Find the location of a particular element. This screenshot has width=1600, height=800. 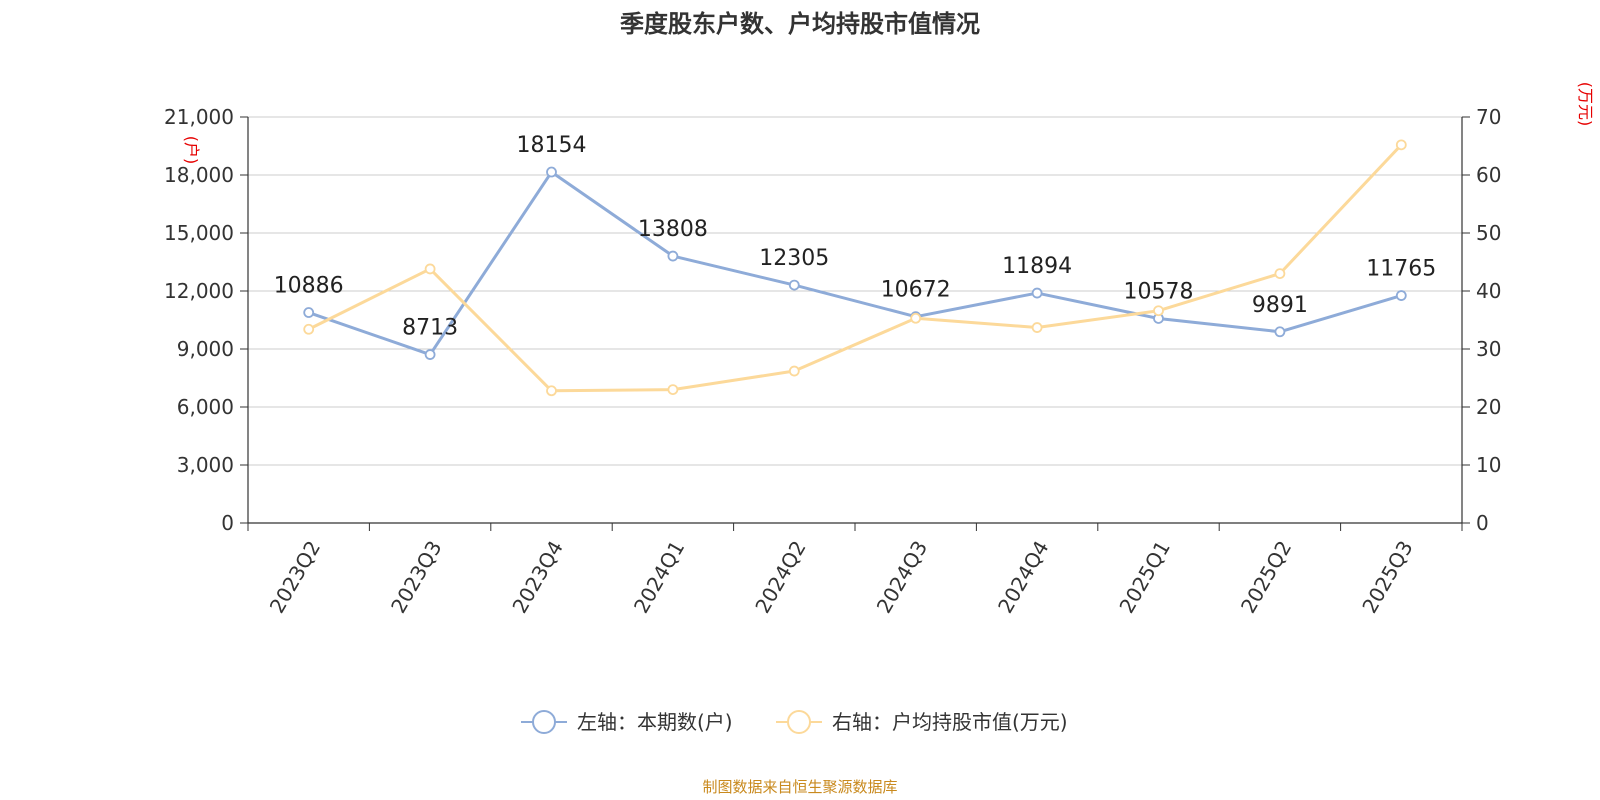

data-label: 10672 is located at coordinates (916, 290).